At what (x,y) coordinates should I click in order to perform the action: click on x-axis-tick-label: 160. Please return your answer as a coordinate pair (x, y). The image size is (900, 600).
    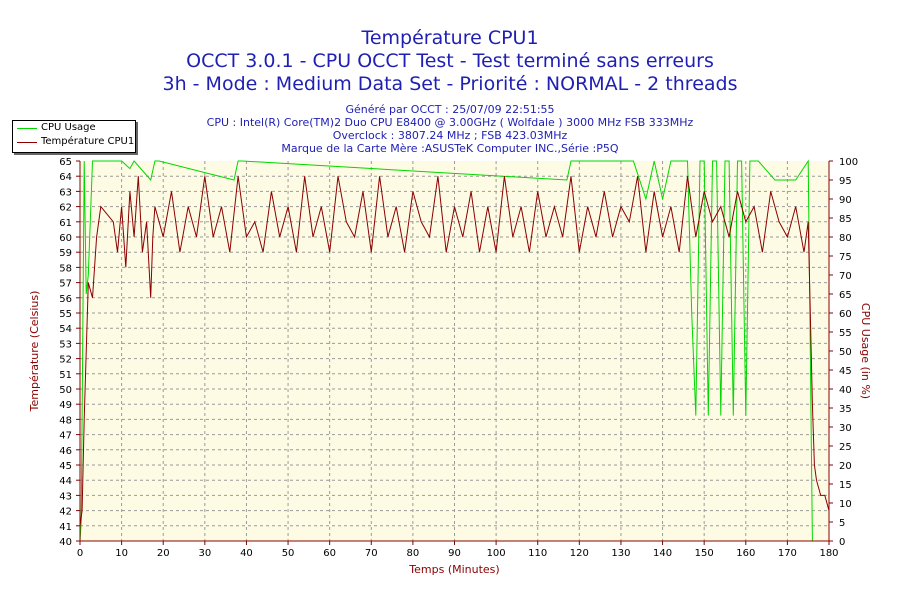
    Looking at the image, I should click on (745, 553).